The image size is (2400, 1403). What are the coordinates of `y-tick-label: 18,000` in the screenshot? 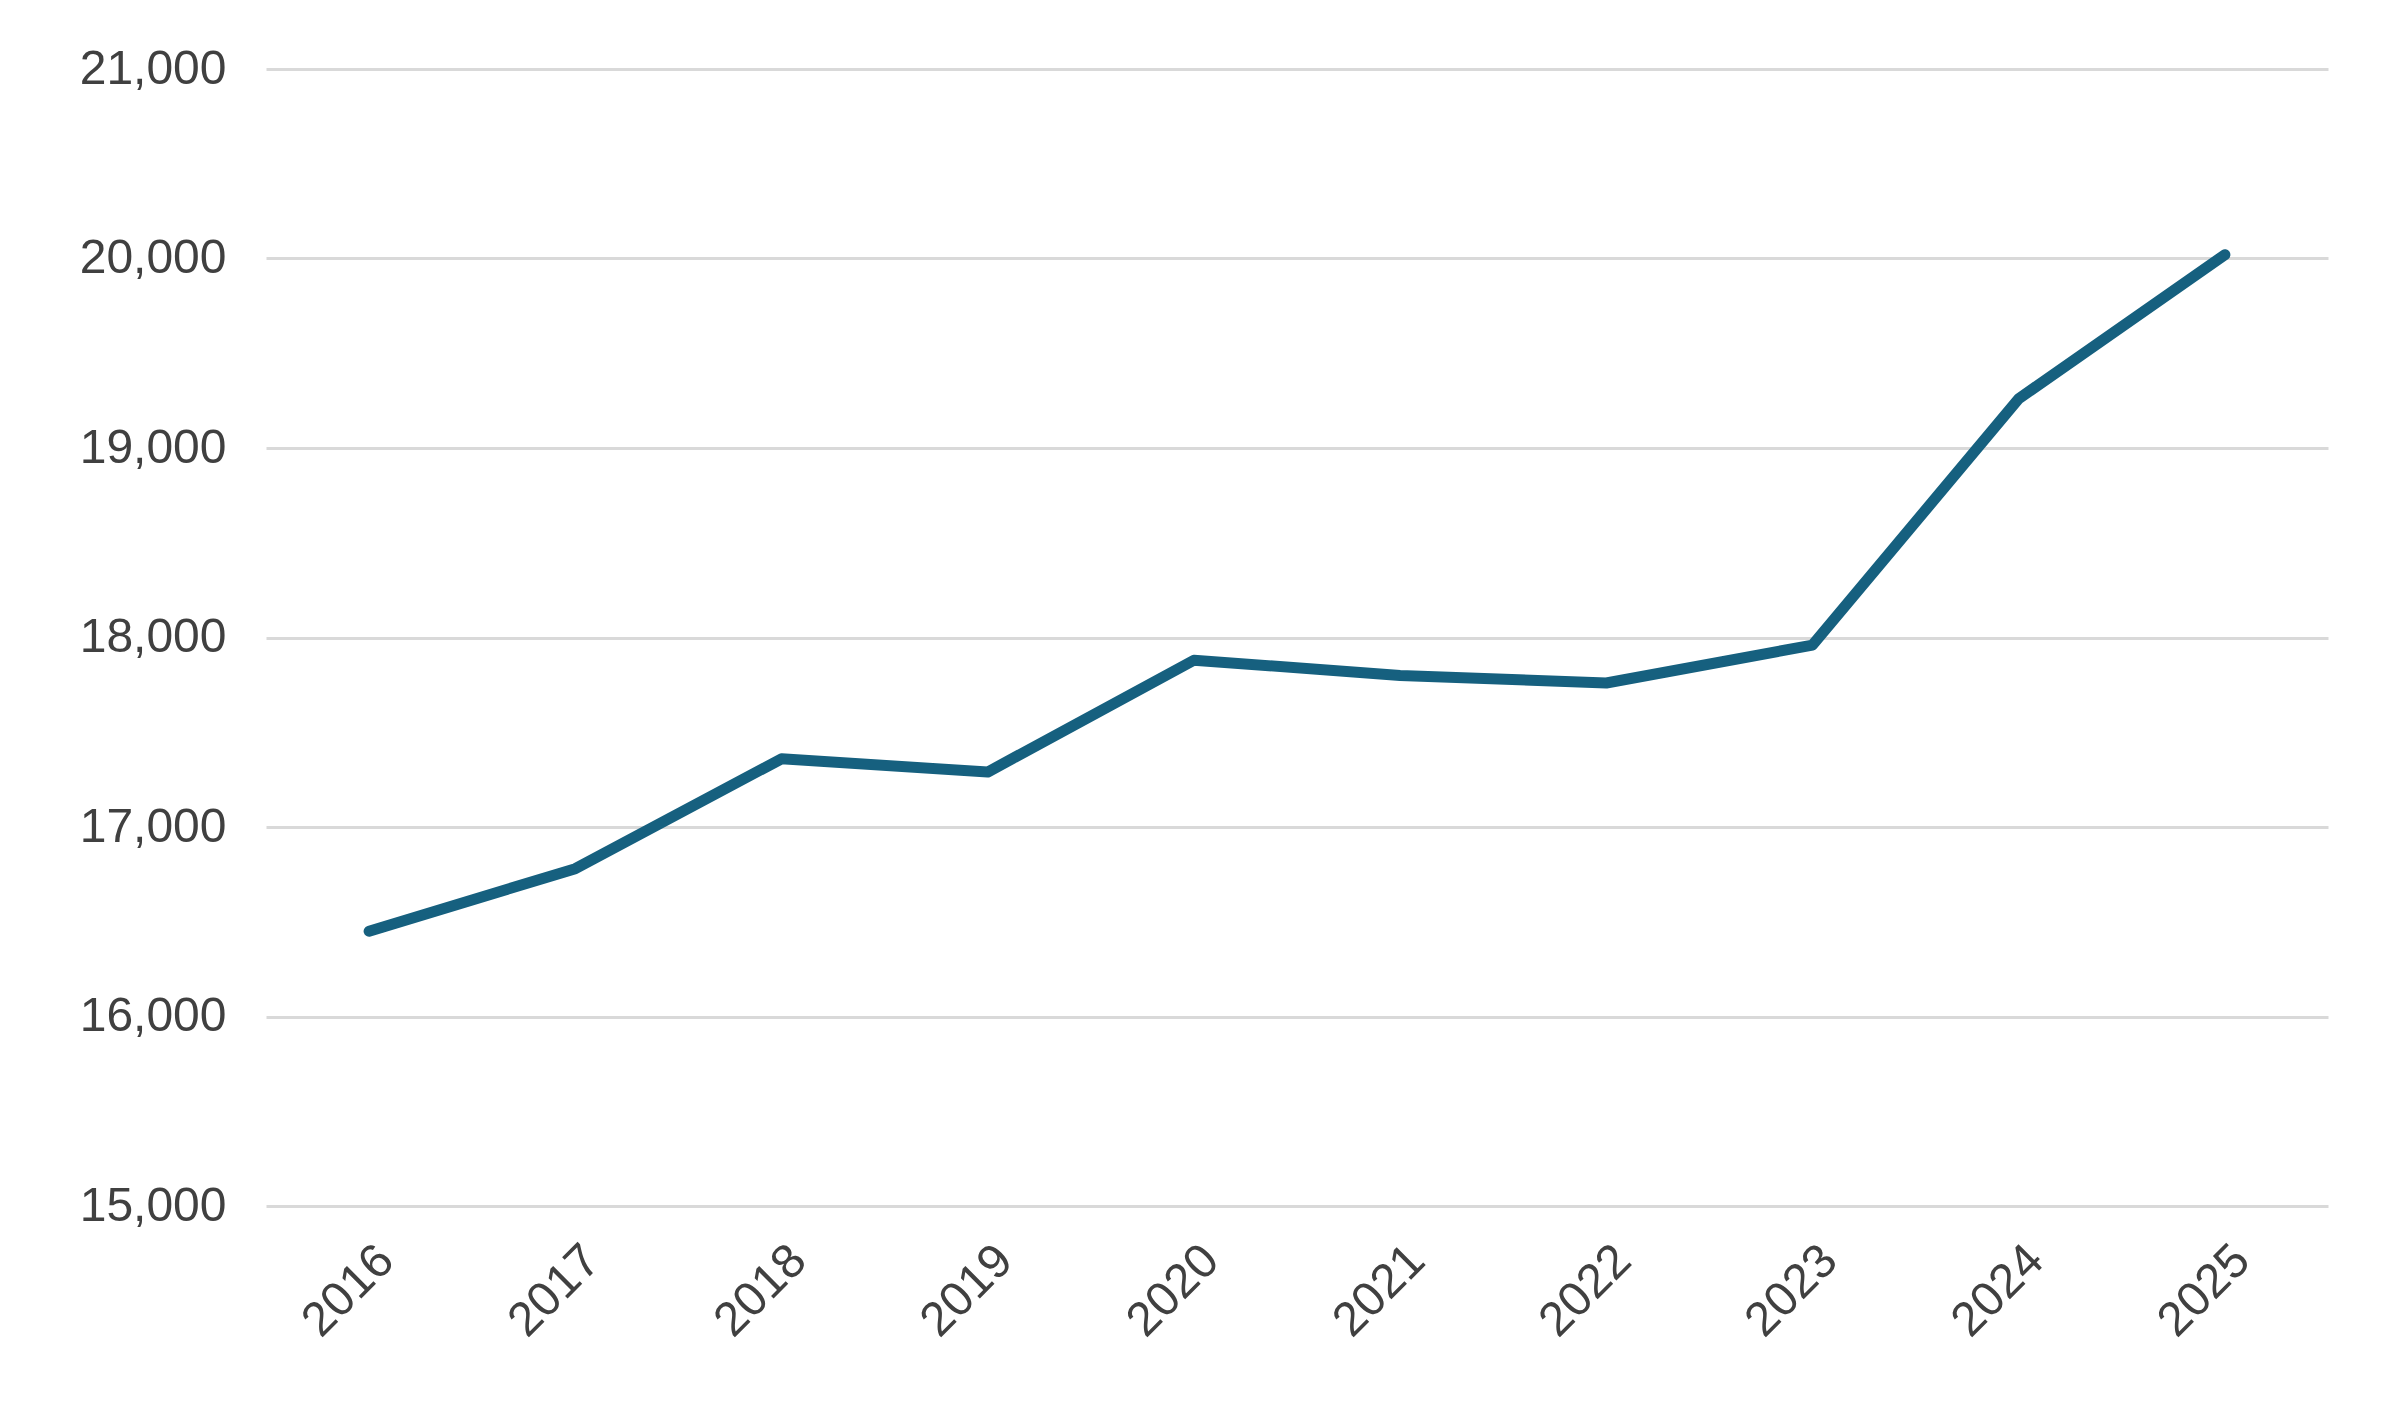 It's located at (153, 635).